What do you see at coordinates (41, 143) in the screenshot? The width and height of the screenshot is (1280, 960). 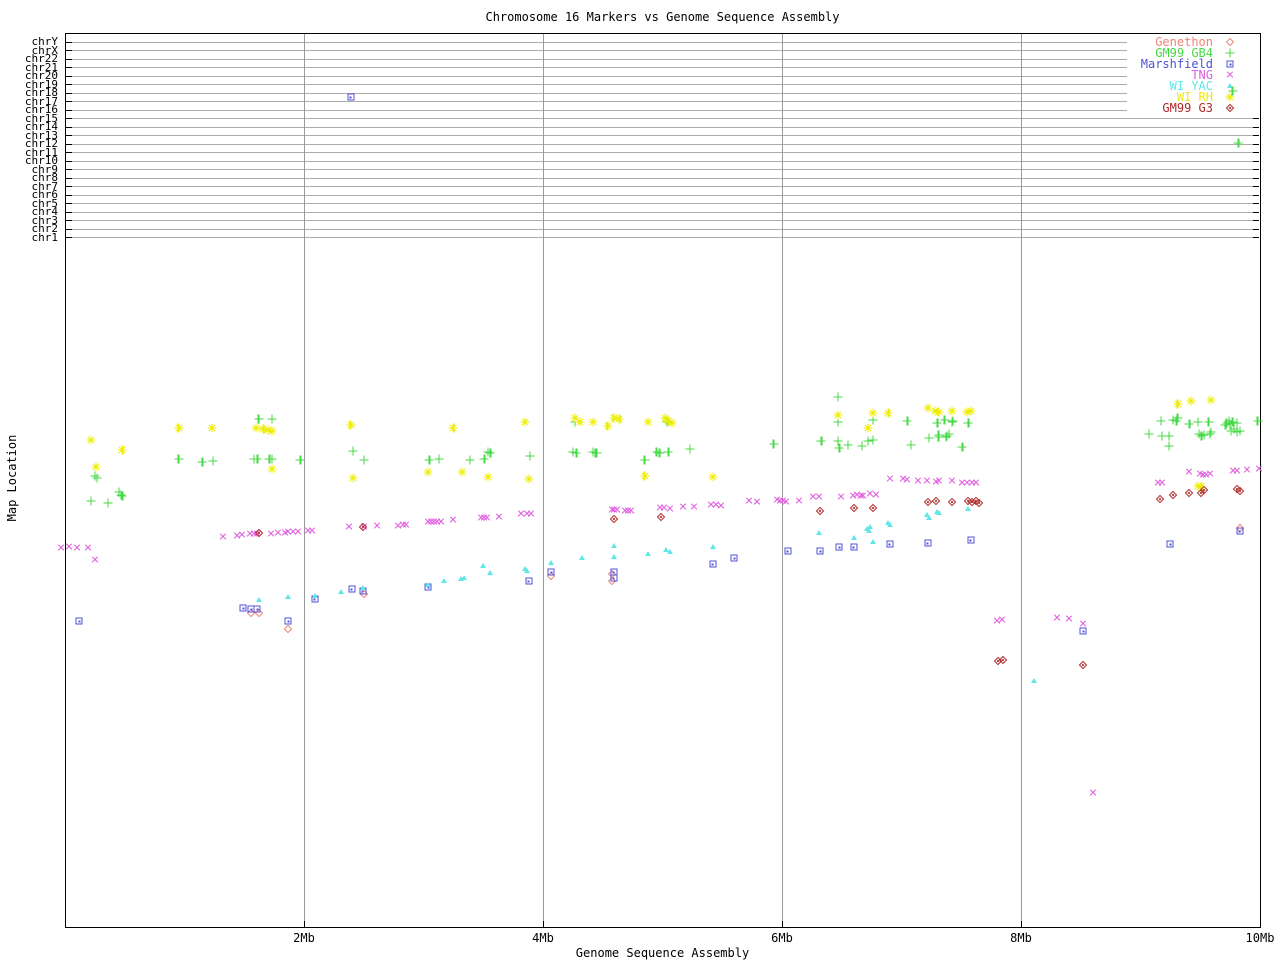 I see `y-tick-label-chr12: chr12` at bounding box center [41, 143].